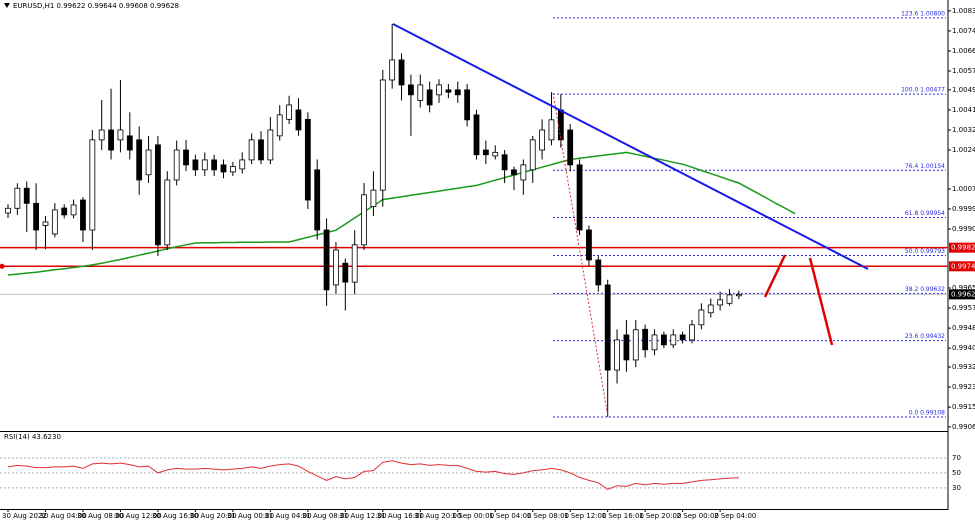 Image resolution: width=975 pixels, height=522 pixels. I want to click on x-tick-label: 31 Aug 04:00, so click(287, 516).